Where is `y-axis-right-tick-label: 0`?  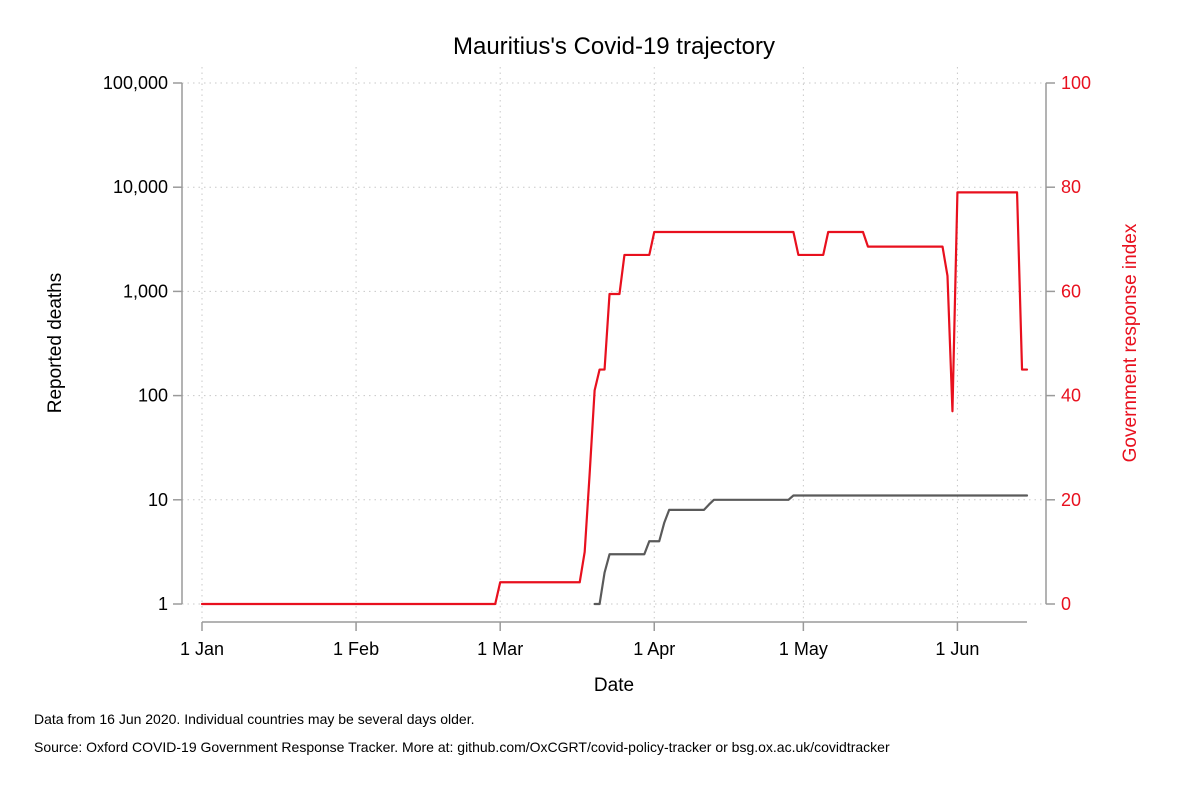 y-axis-right-tick-label: 0 is located at coordinates (1066, 604).